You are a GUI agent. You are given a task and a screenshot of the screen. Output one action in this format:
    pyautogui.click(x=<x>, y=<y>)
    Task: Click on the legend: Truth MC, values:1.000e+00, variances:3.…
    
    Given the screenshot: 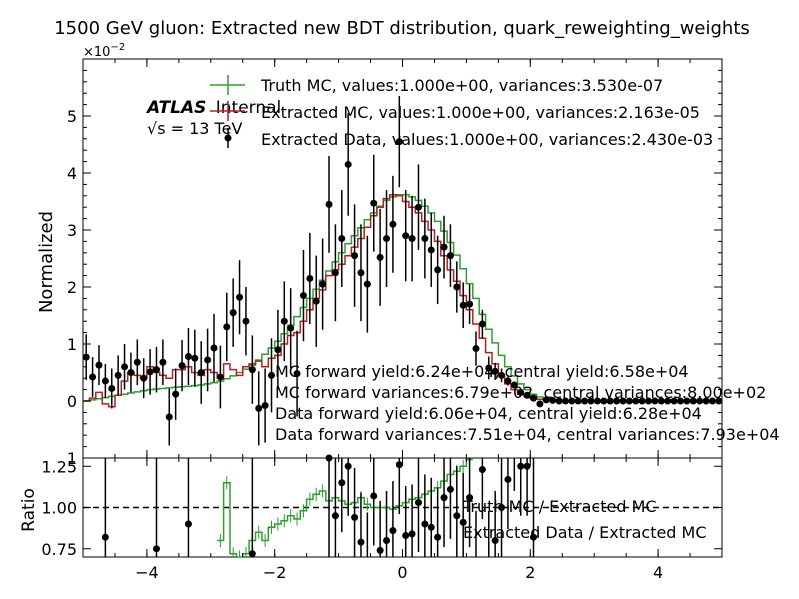 What is the action you would take?
    pyautogui.click(x=461, y=112)
    